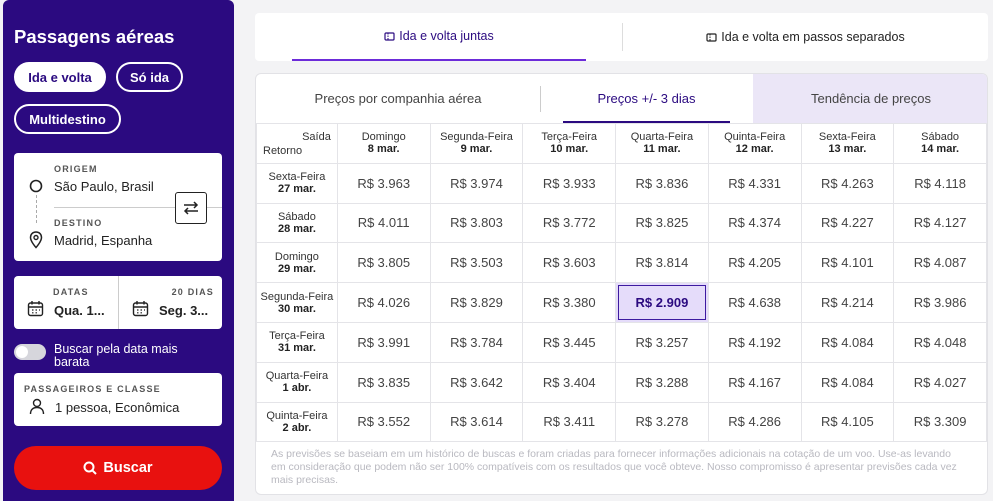 The image size is (993, 501). What do you see at coordinates (940, 263) in the screenshot?
I see `price-cell: R$ 4.087` at bounding box center [940, 263].